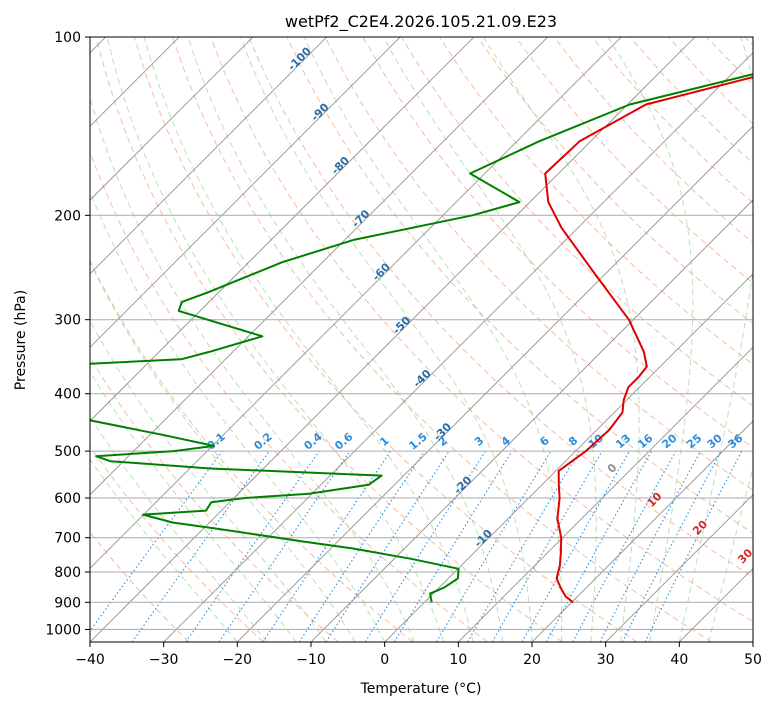 This screenshot has width=775, height=708. I want to click on moist-adiabat-label: 20, so click(700, 527).